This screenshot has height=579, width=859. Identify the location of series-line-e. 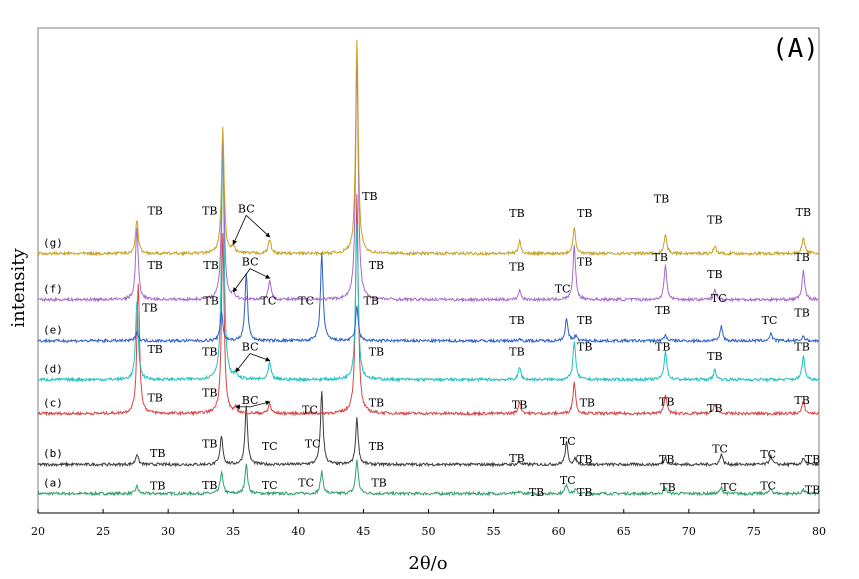
(428, 298).